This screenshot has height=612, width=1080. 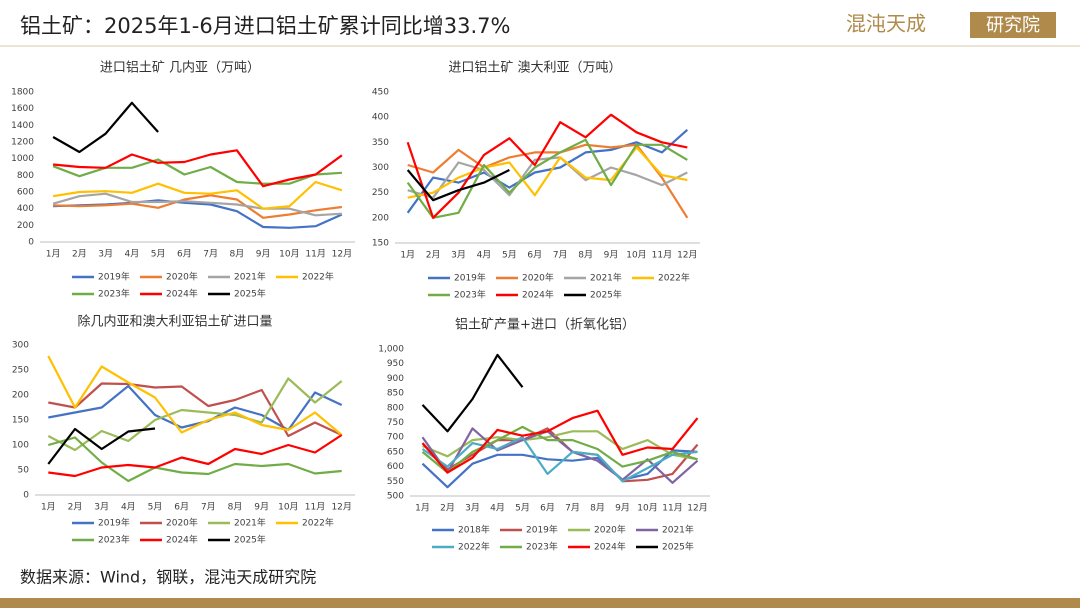 What do you see at coordinates (22, 109) in the screenshot?
I see `y-tick-label: 1600` at bounding box center [22, 109].